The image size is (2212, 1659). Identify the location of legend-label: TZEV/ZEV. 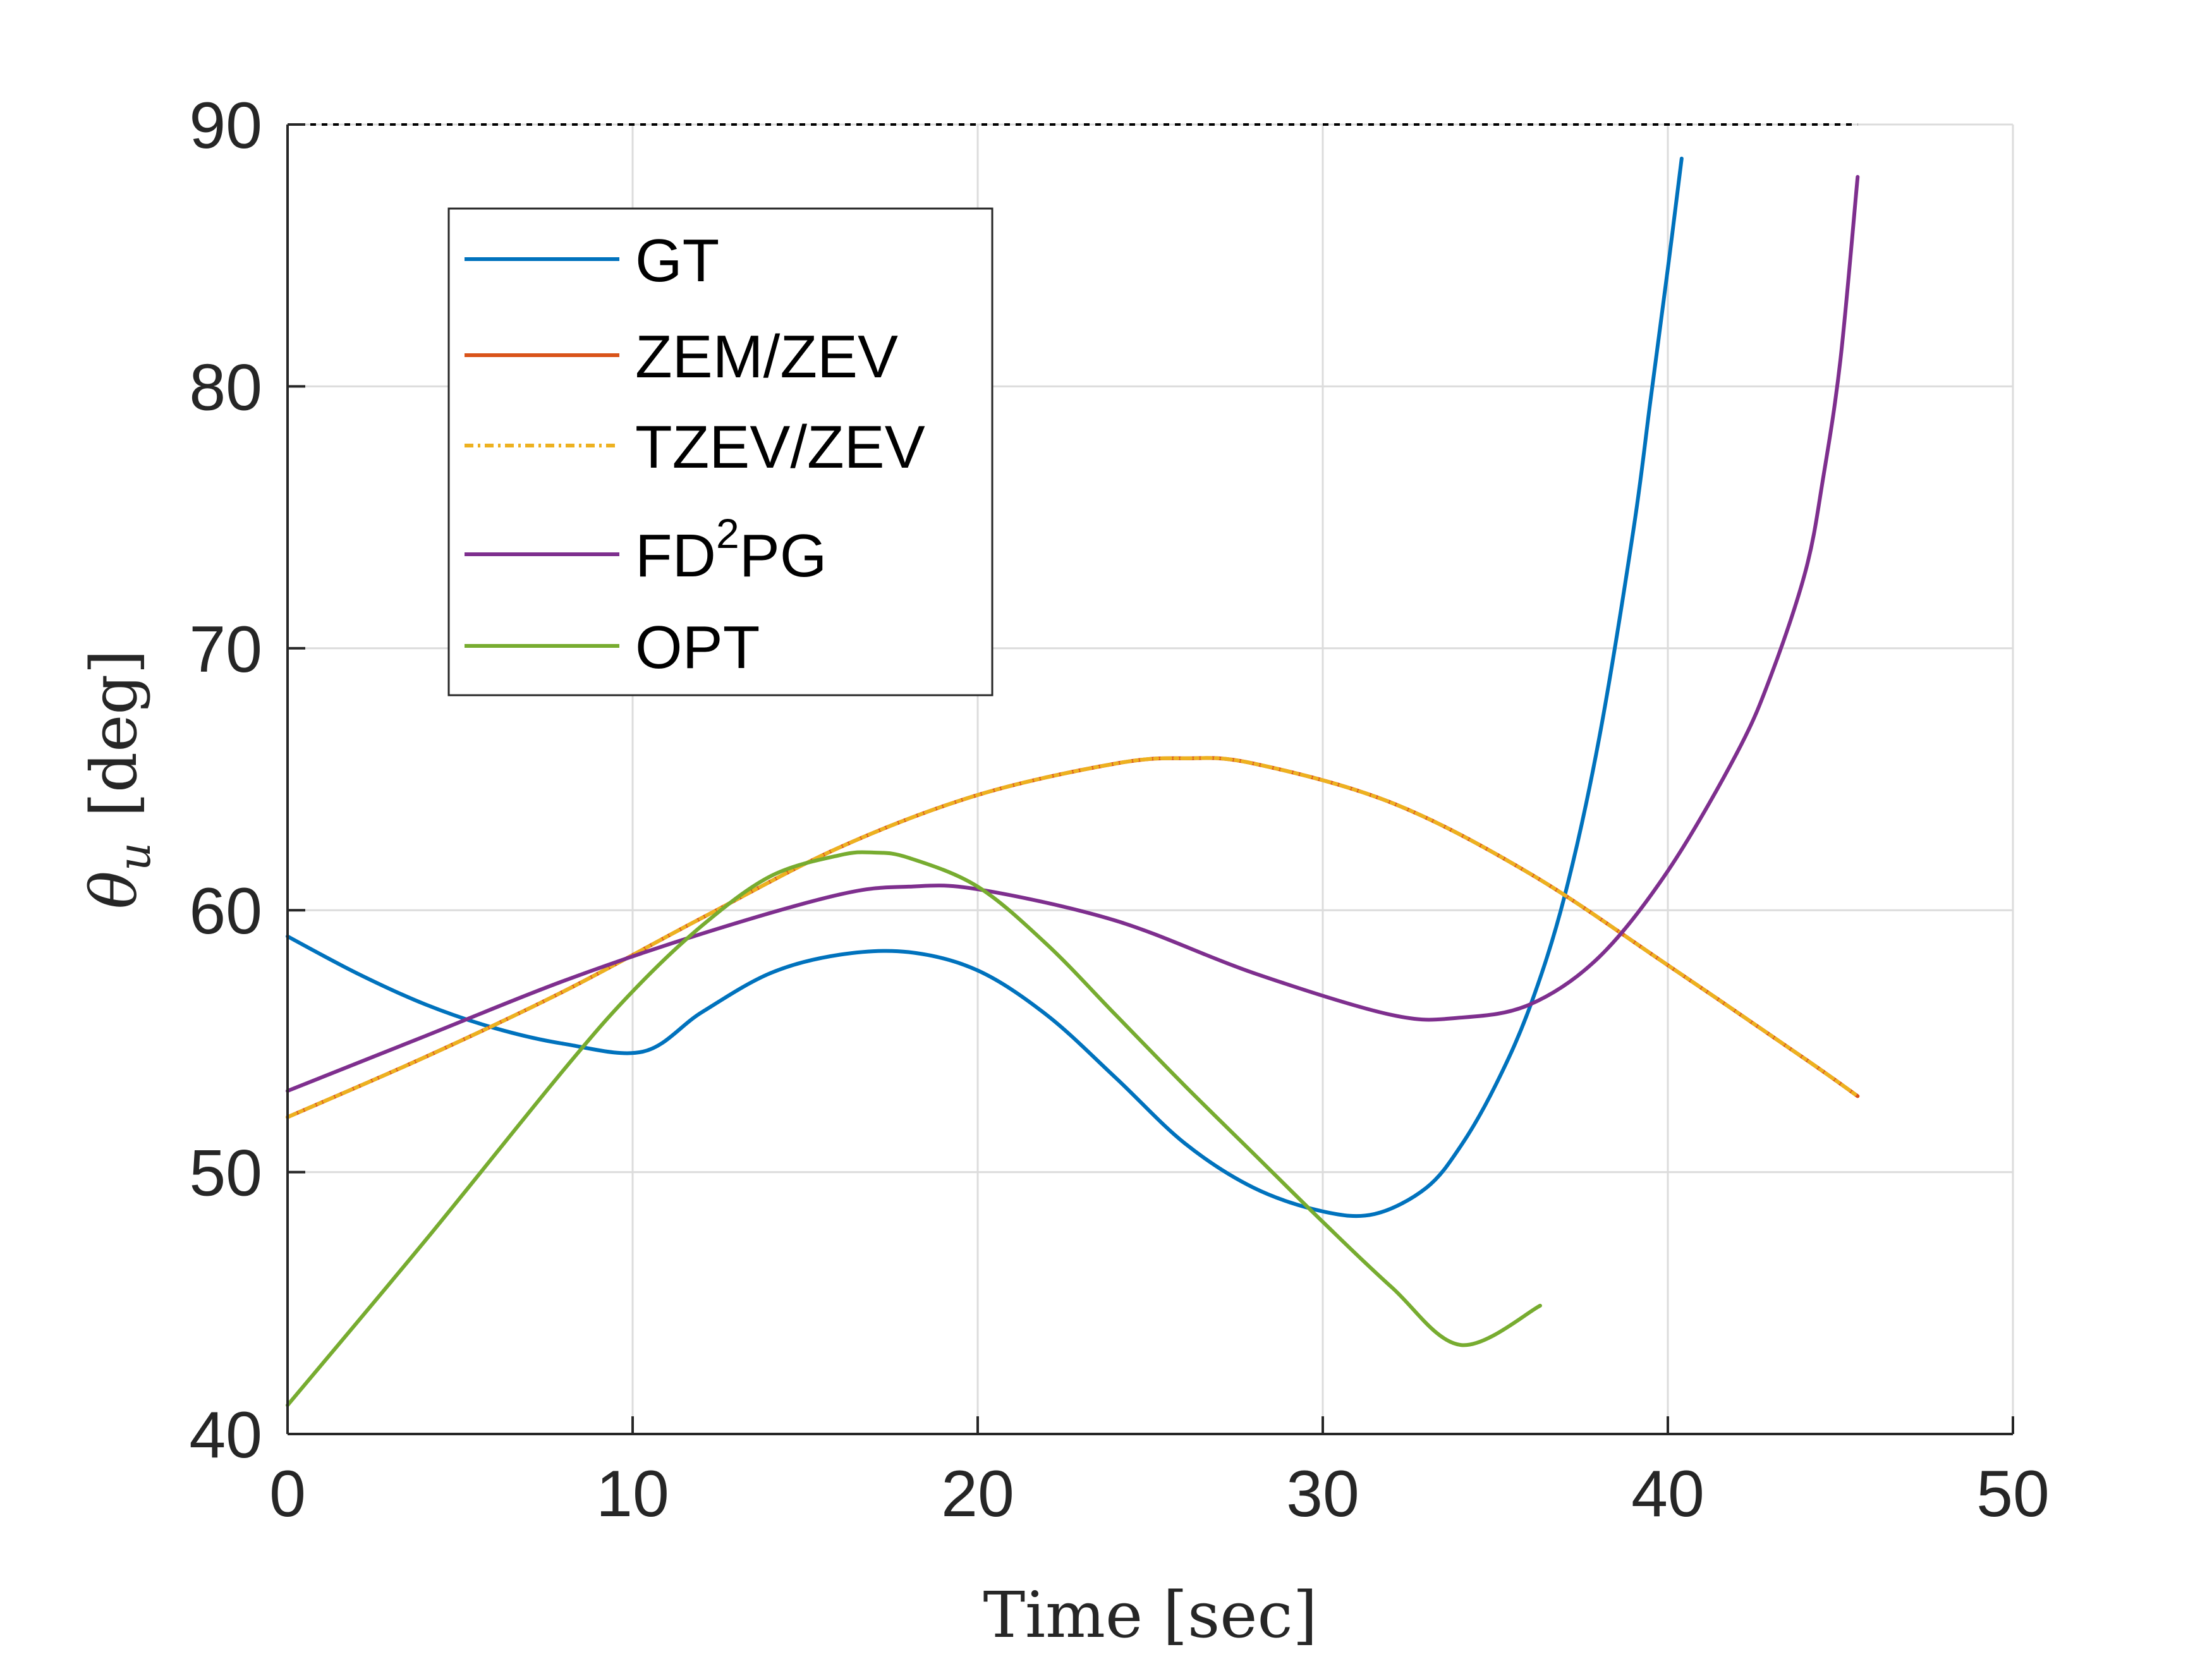
(780, 447).